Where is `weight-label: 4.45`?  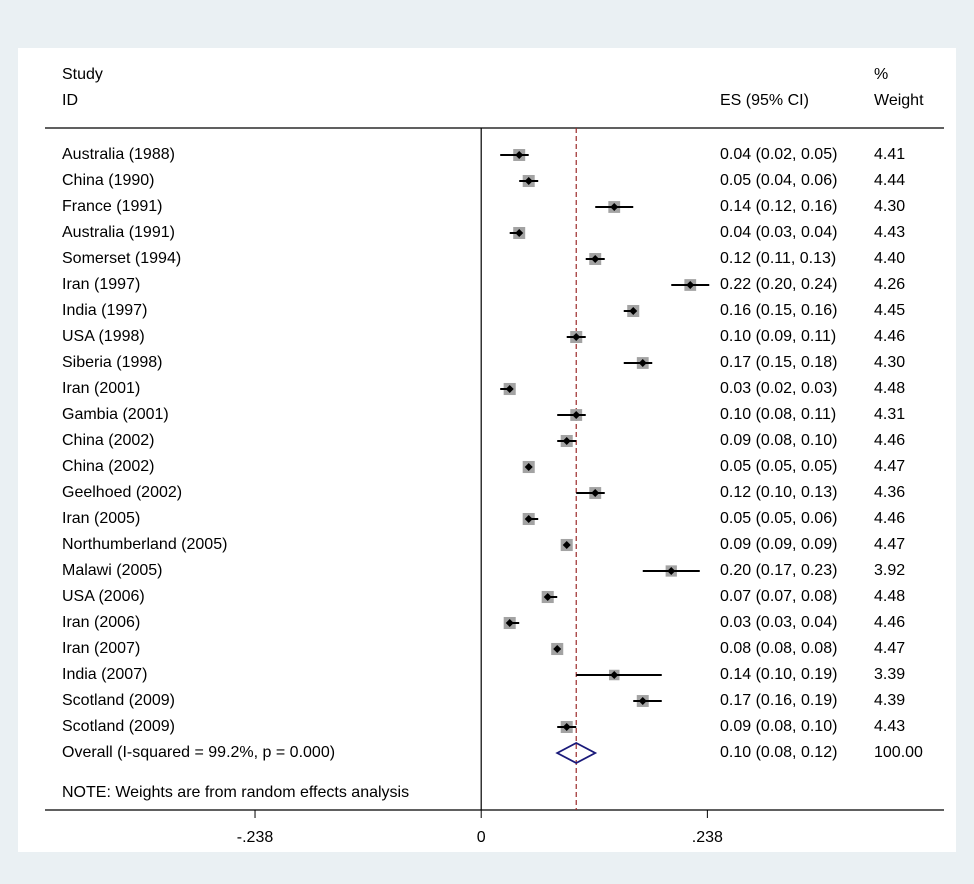 weight-label: 4.45 is located at coordinates (889, 310).